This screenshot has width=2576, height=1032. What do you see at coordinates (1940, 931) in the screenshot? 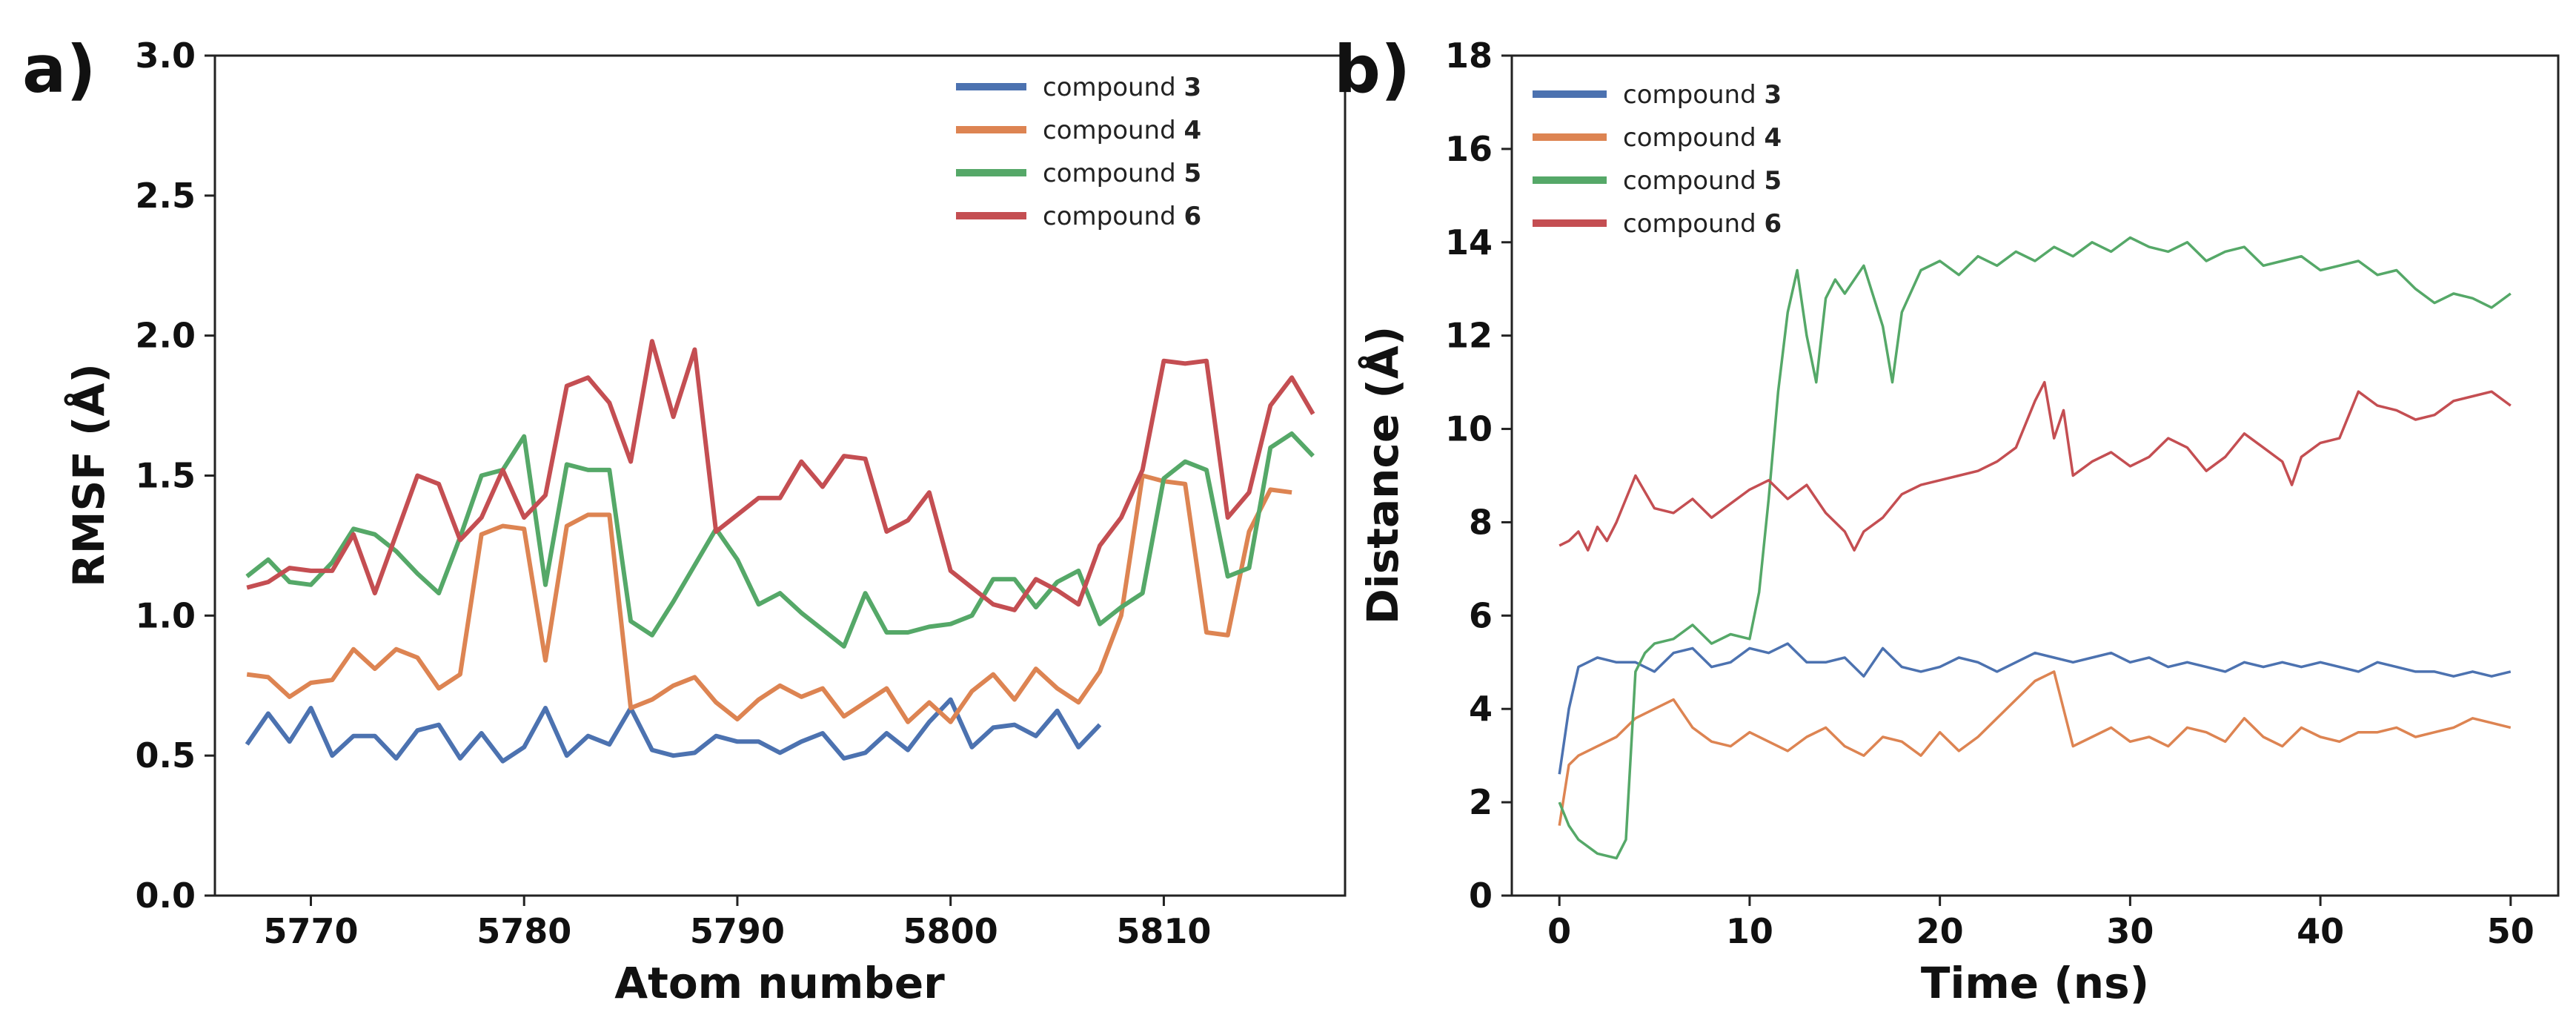
I see `x-tick-label: 20` at bounding box center [1940, 931].